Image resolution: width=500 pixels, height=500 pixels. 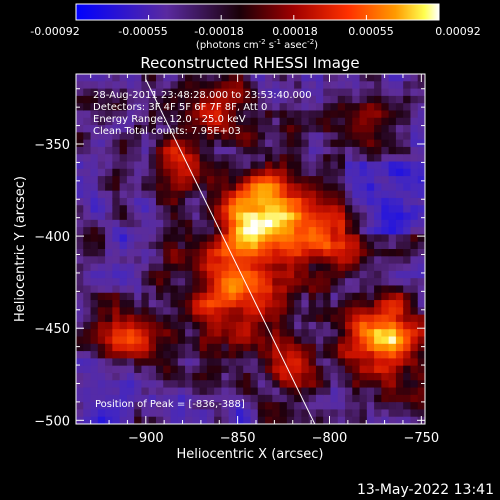 I want to click on info-detectors: Detectors: 3F 4F 5F 6F 7F 8F, Att 0, so click(x=180, y=107).